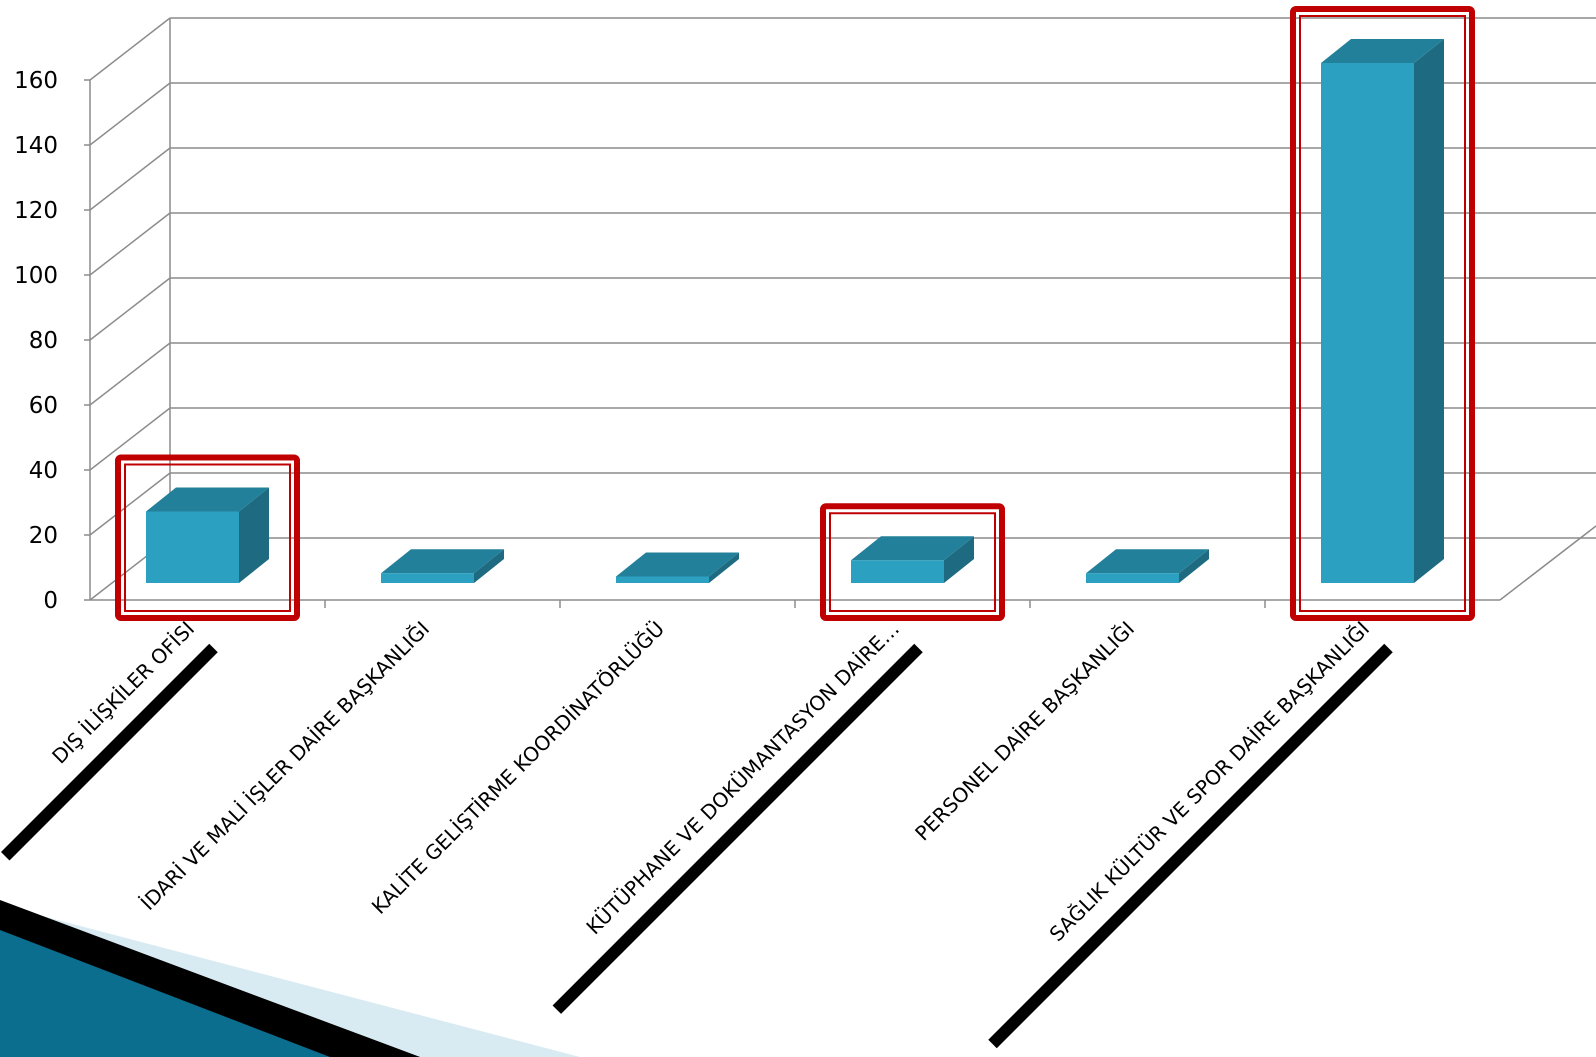 The image size is (1596, 1057). What do you see at coordinates (36, 211) in the screenshot?
I see `y-tick-label: 120` at bounding box center [36, 211].